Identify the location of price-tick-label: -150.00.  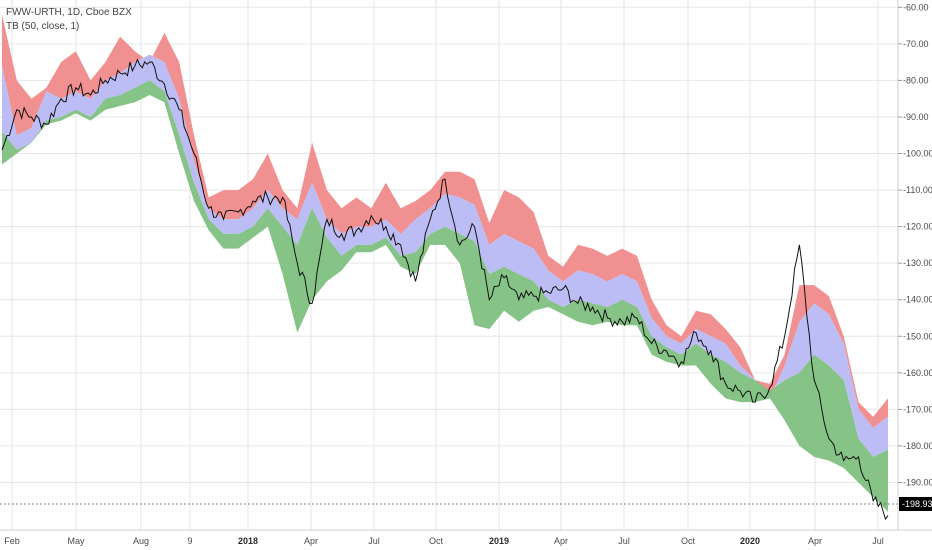
(917, 336).